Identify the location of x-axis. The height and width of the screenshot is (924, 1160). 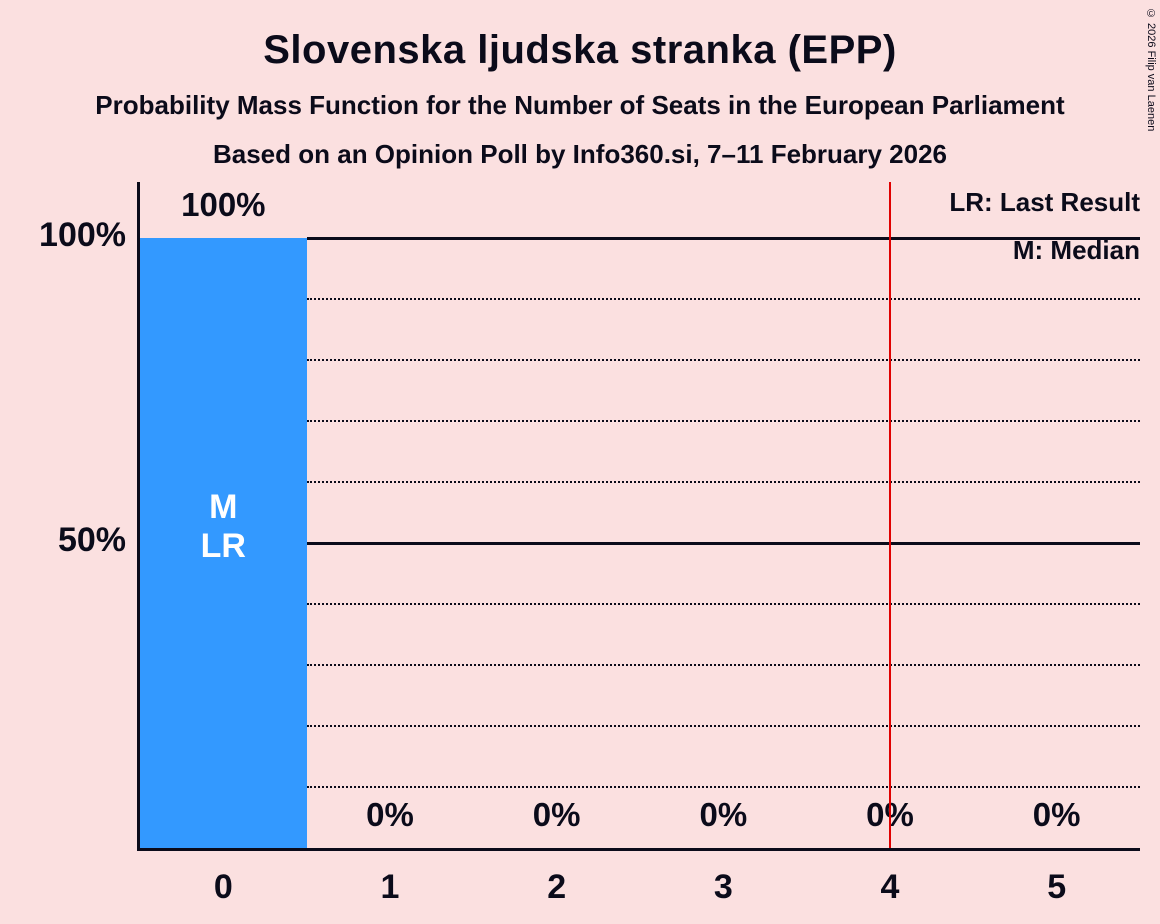
(638, 849).